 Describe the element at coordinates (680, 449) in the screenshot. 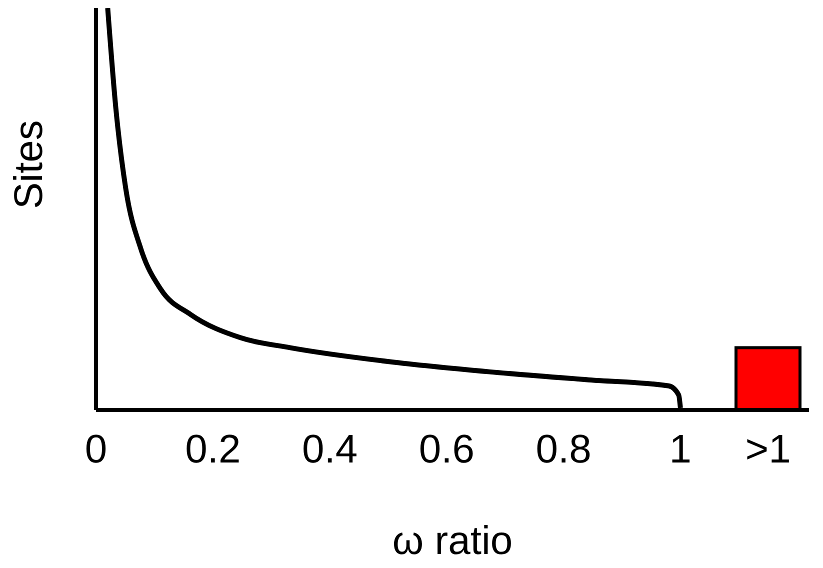

I see `x-tick-label: 1` at that location.